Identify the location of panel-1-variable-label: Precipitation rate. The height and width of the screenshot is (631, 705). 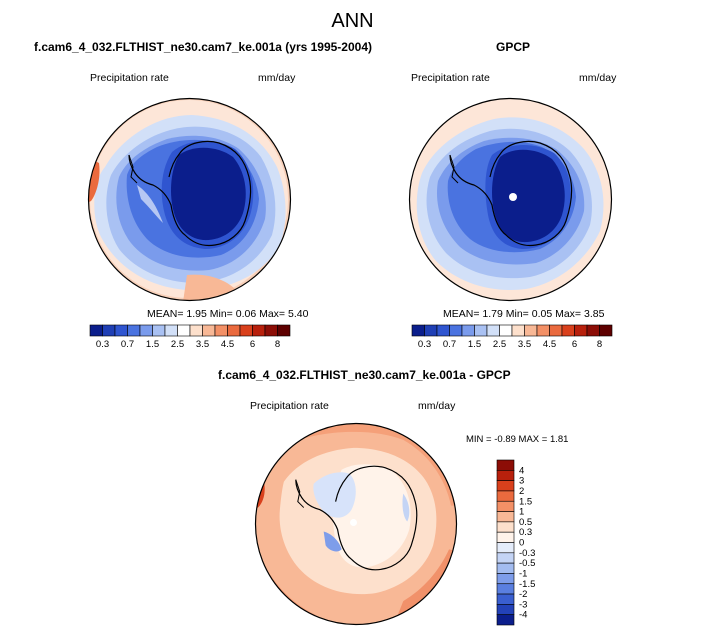
(129, 78).